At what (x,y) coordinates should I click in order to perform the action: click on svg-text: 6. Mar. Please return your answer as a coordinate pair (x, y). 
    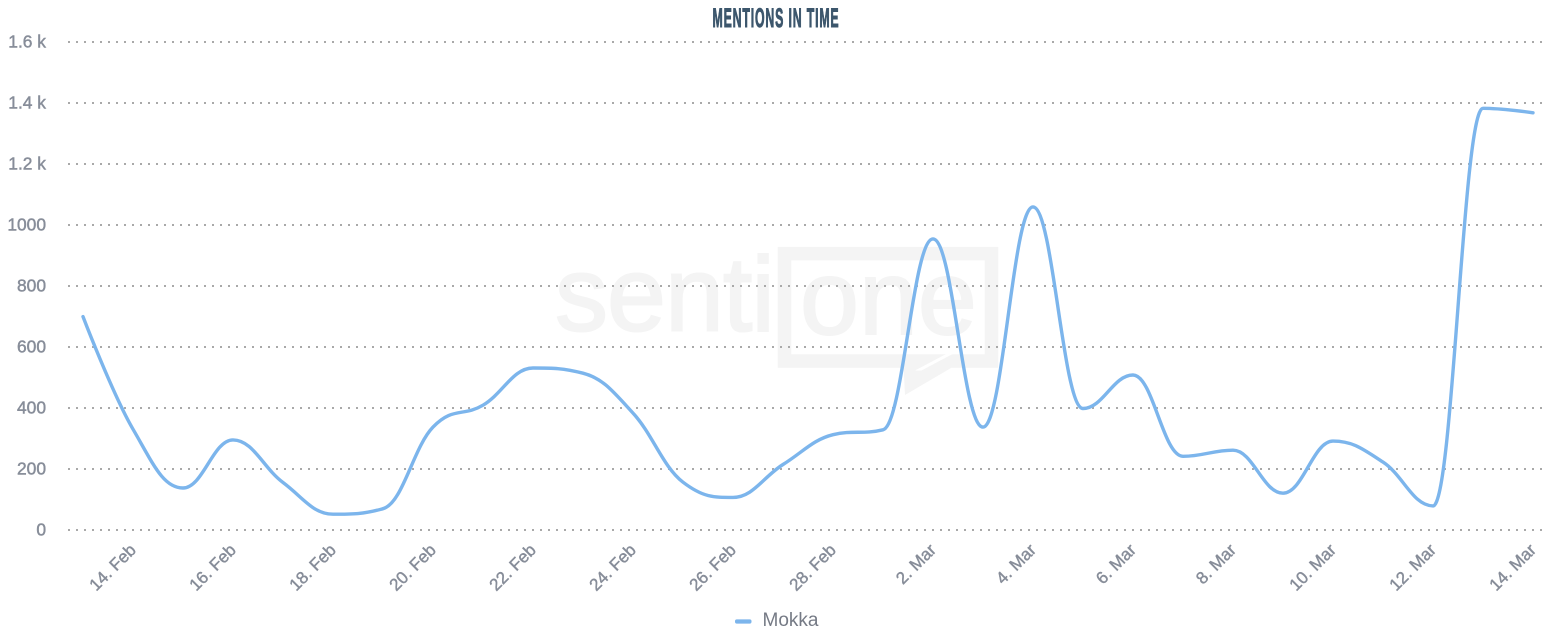
    Looking at the image, I should click on (1116, 564).